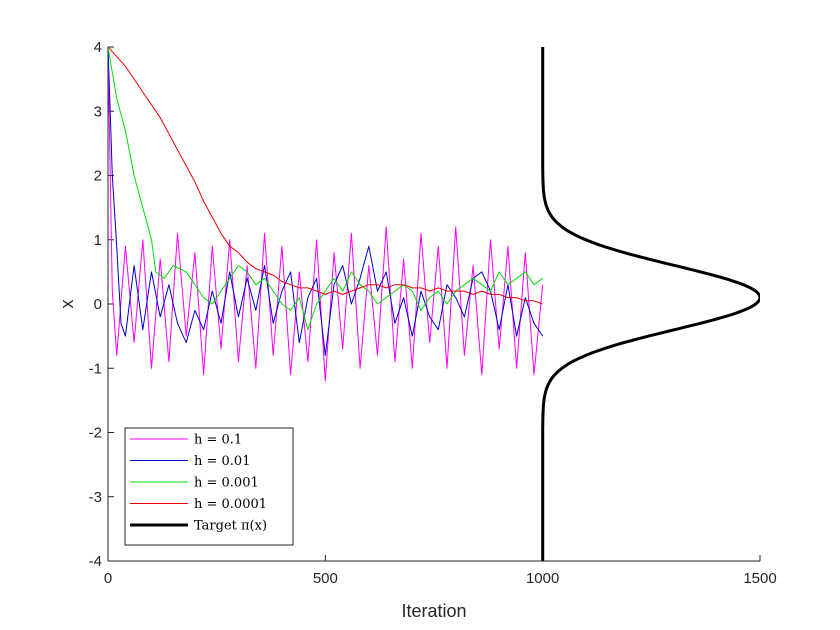 The image size is (840, 630). Describe the element at coordinates (222, 461) in the screenshot. I see `legend-label-h-0-01: h = 0.01` at that location.